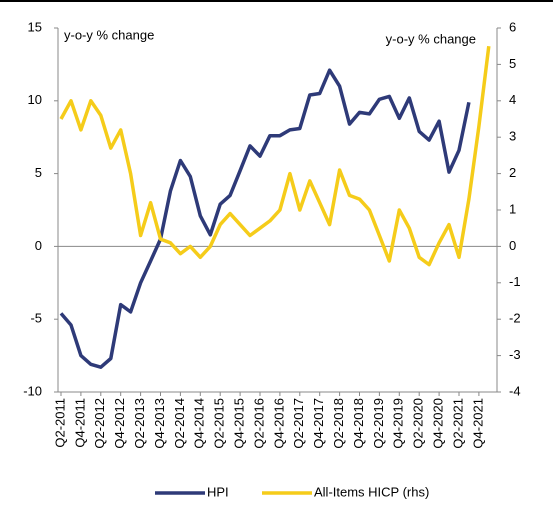  What do you see at coordinates (512, 208) in the screenshot?
I see `y2-tick-label: 1` at bounding box center [512, 208].